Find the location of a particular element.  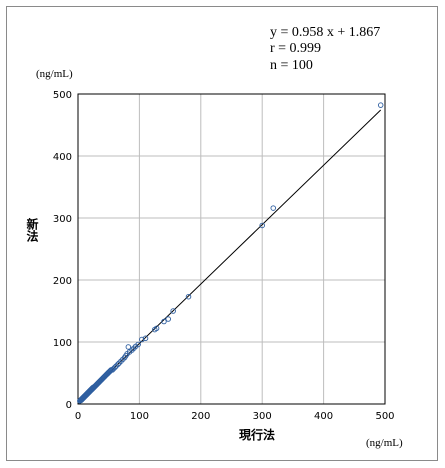

x-tick-label: 200 is located at coordinates (200, 416).